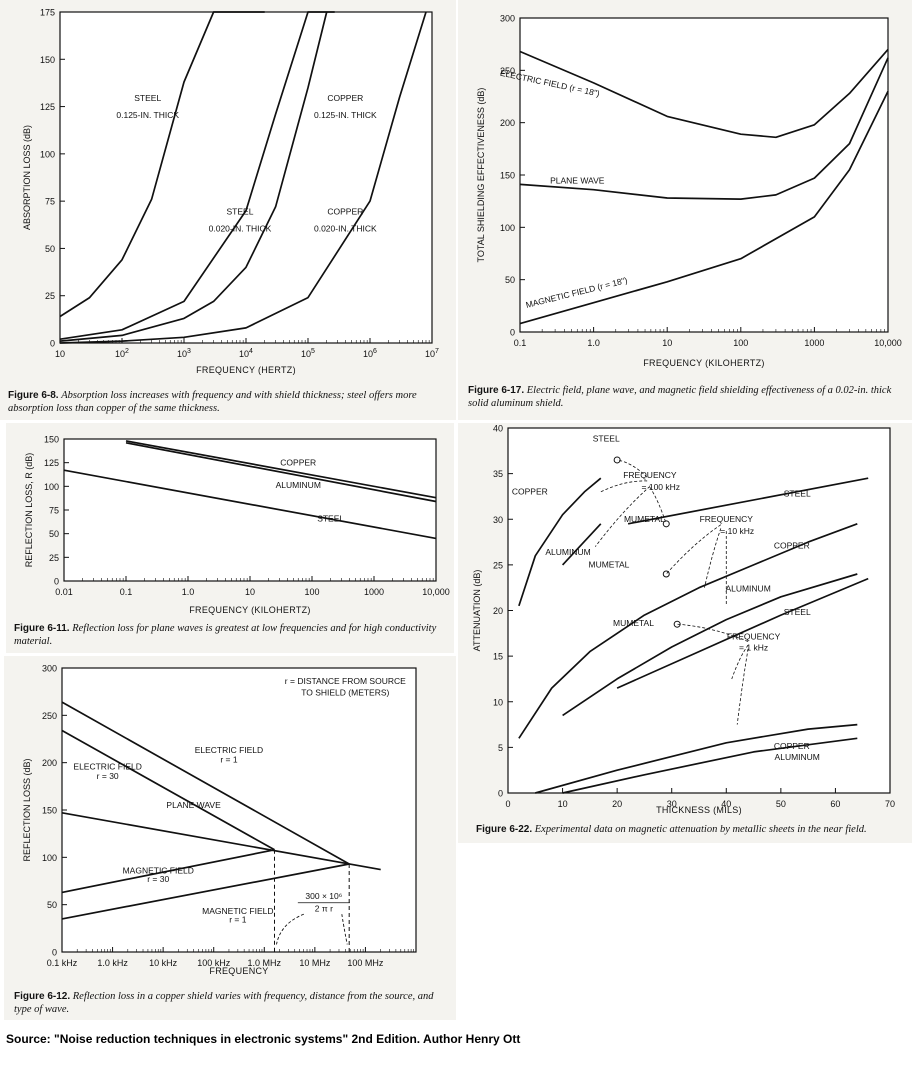  Describe the element at coordinates (633, 623) in the screenshot. I see `curve-label: MUMETAL` at that location.